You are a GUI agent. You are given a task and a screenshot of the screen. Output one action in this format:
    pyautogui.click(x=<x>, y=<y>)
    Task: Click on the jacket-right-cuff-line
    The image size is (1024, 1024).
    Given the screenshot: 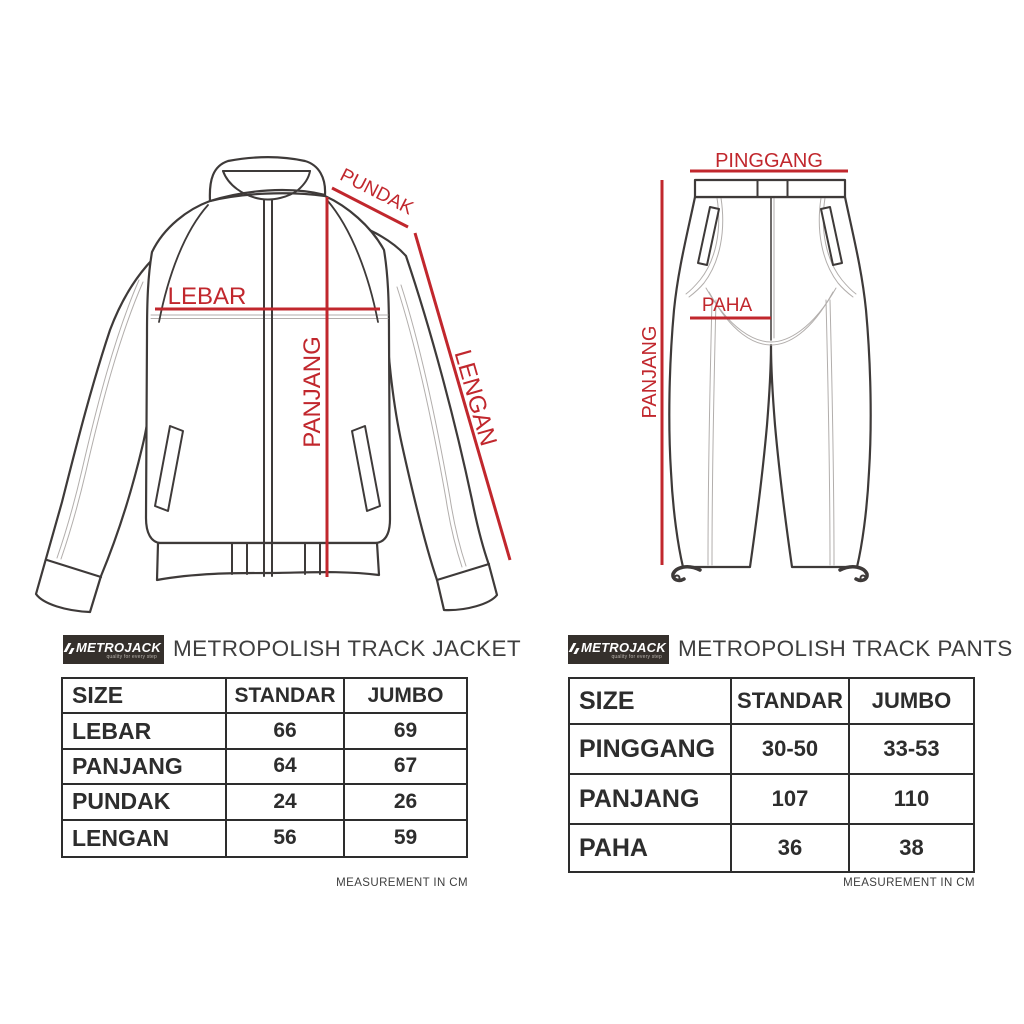 What is the action you would take?
    pyautogui.click(x=463, y=572)
    